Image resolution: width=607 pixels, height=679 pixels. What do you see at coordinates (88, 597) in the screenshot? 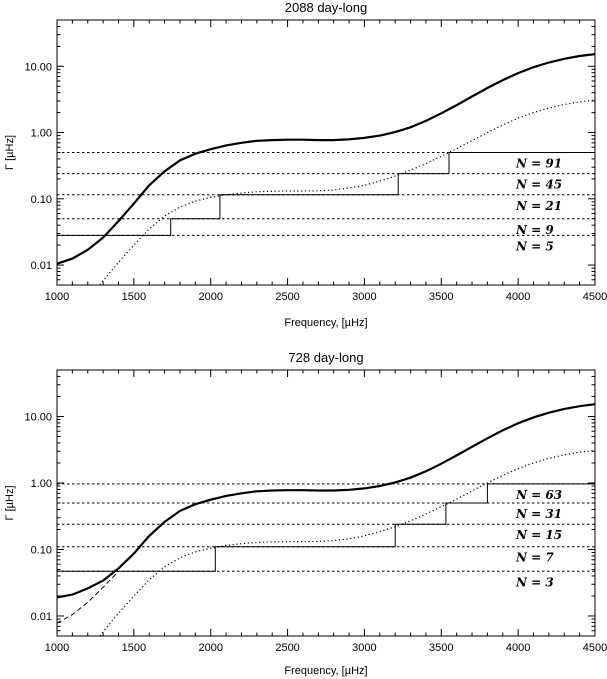
I see `series-line-dashed` at bounding box center [88, 597].